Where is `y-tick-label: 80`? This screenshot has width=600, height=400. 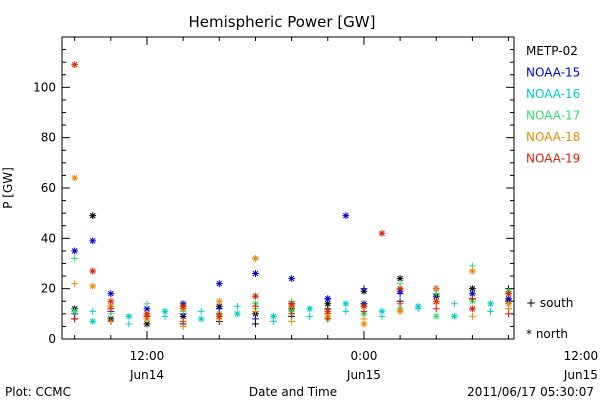
y-tick-label: 80 is located at coordinates (48, 138).